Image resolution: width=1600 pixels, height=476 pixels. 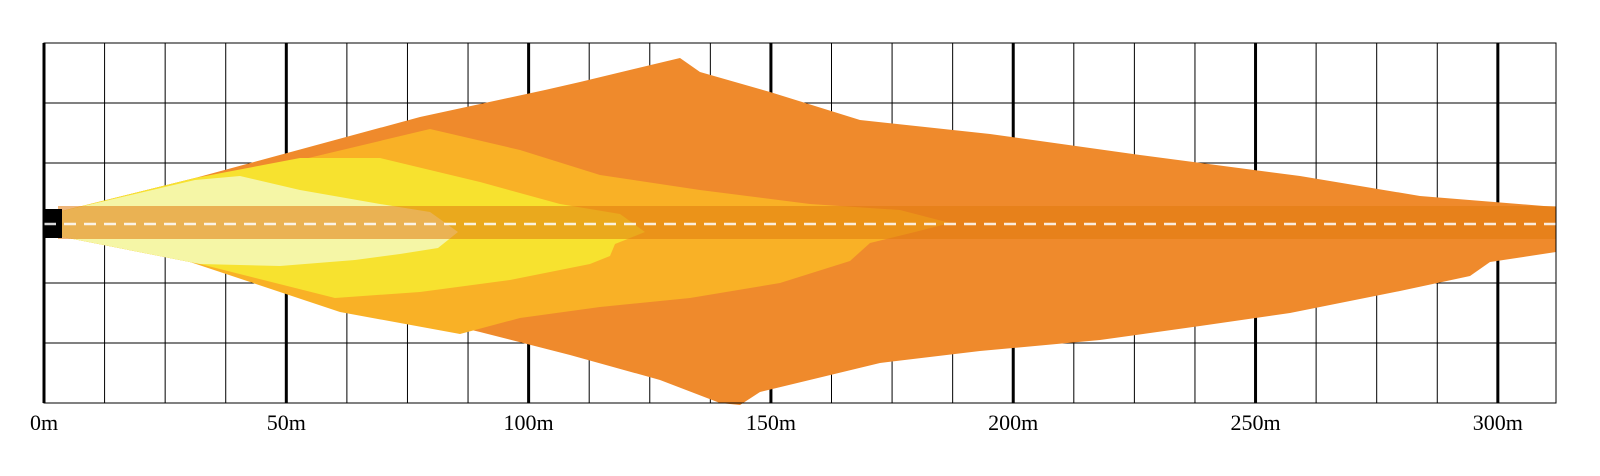 I want to click on x-axis-labels: 0m 50m 100m 150m 200m 250m 300m, so click(x=776, y=422).